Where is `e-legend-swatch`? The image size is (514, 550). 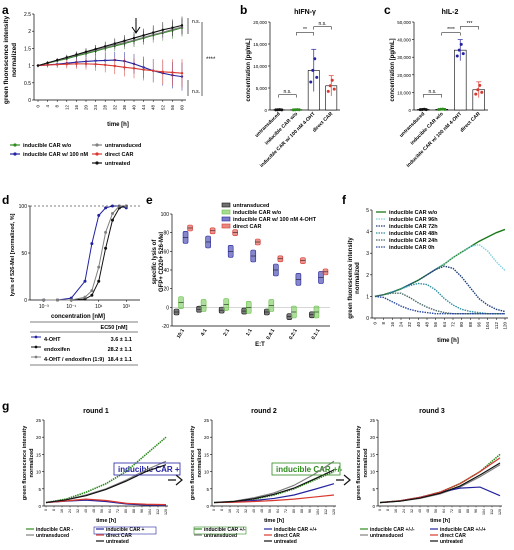
e-legend-swatch is located at coordinates (226, 205).